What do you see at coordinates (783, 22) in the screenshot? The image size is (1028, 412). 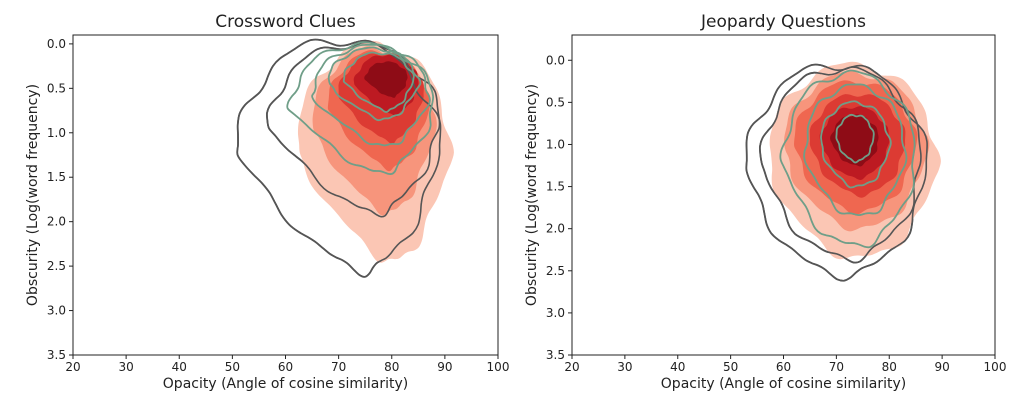 I see `chart-title: Jeopardy Questions` at bounding box center [783, 22].